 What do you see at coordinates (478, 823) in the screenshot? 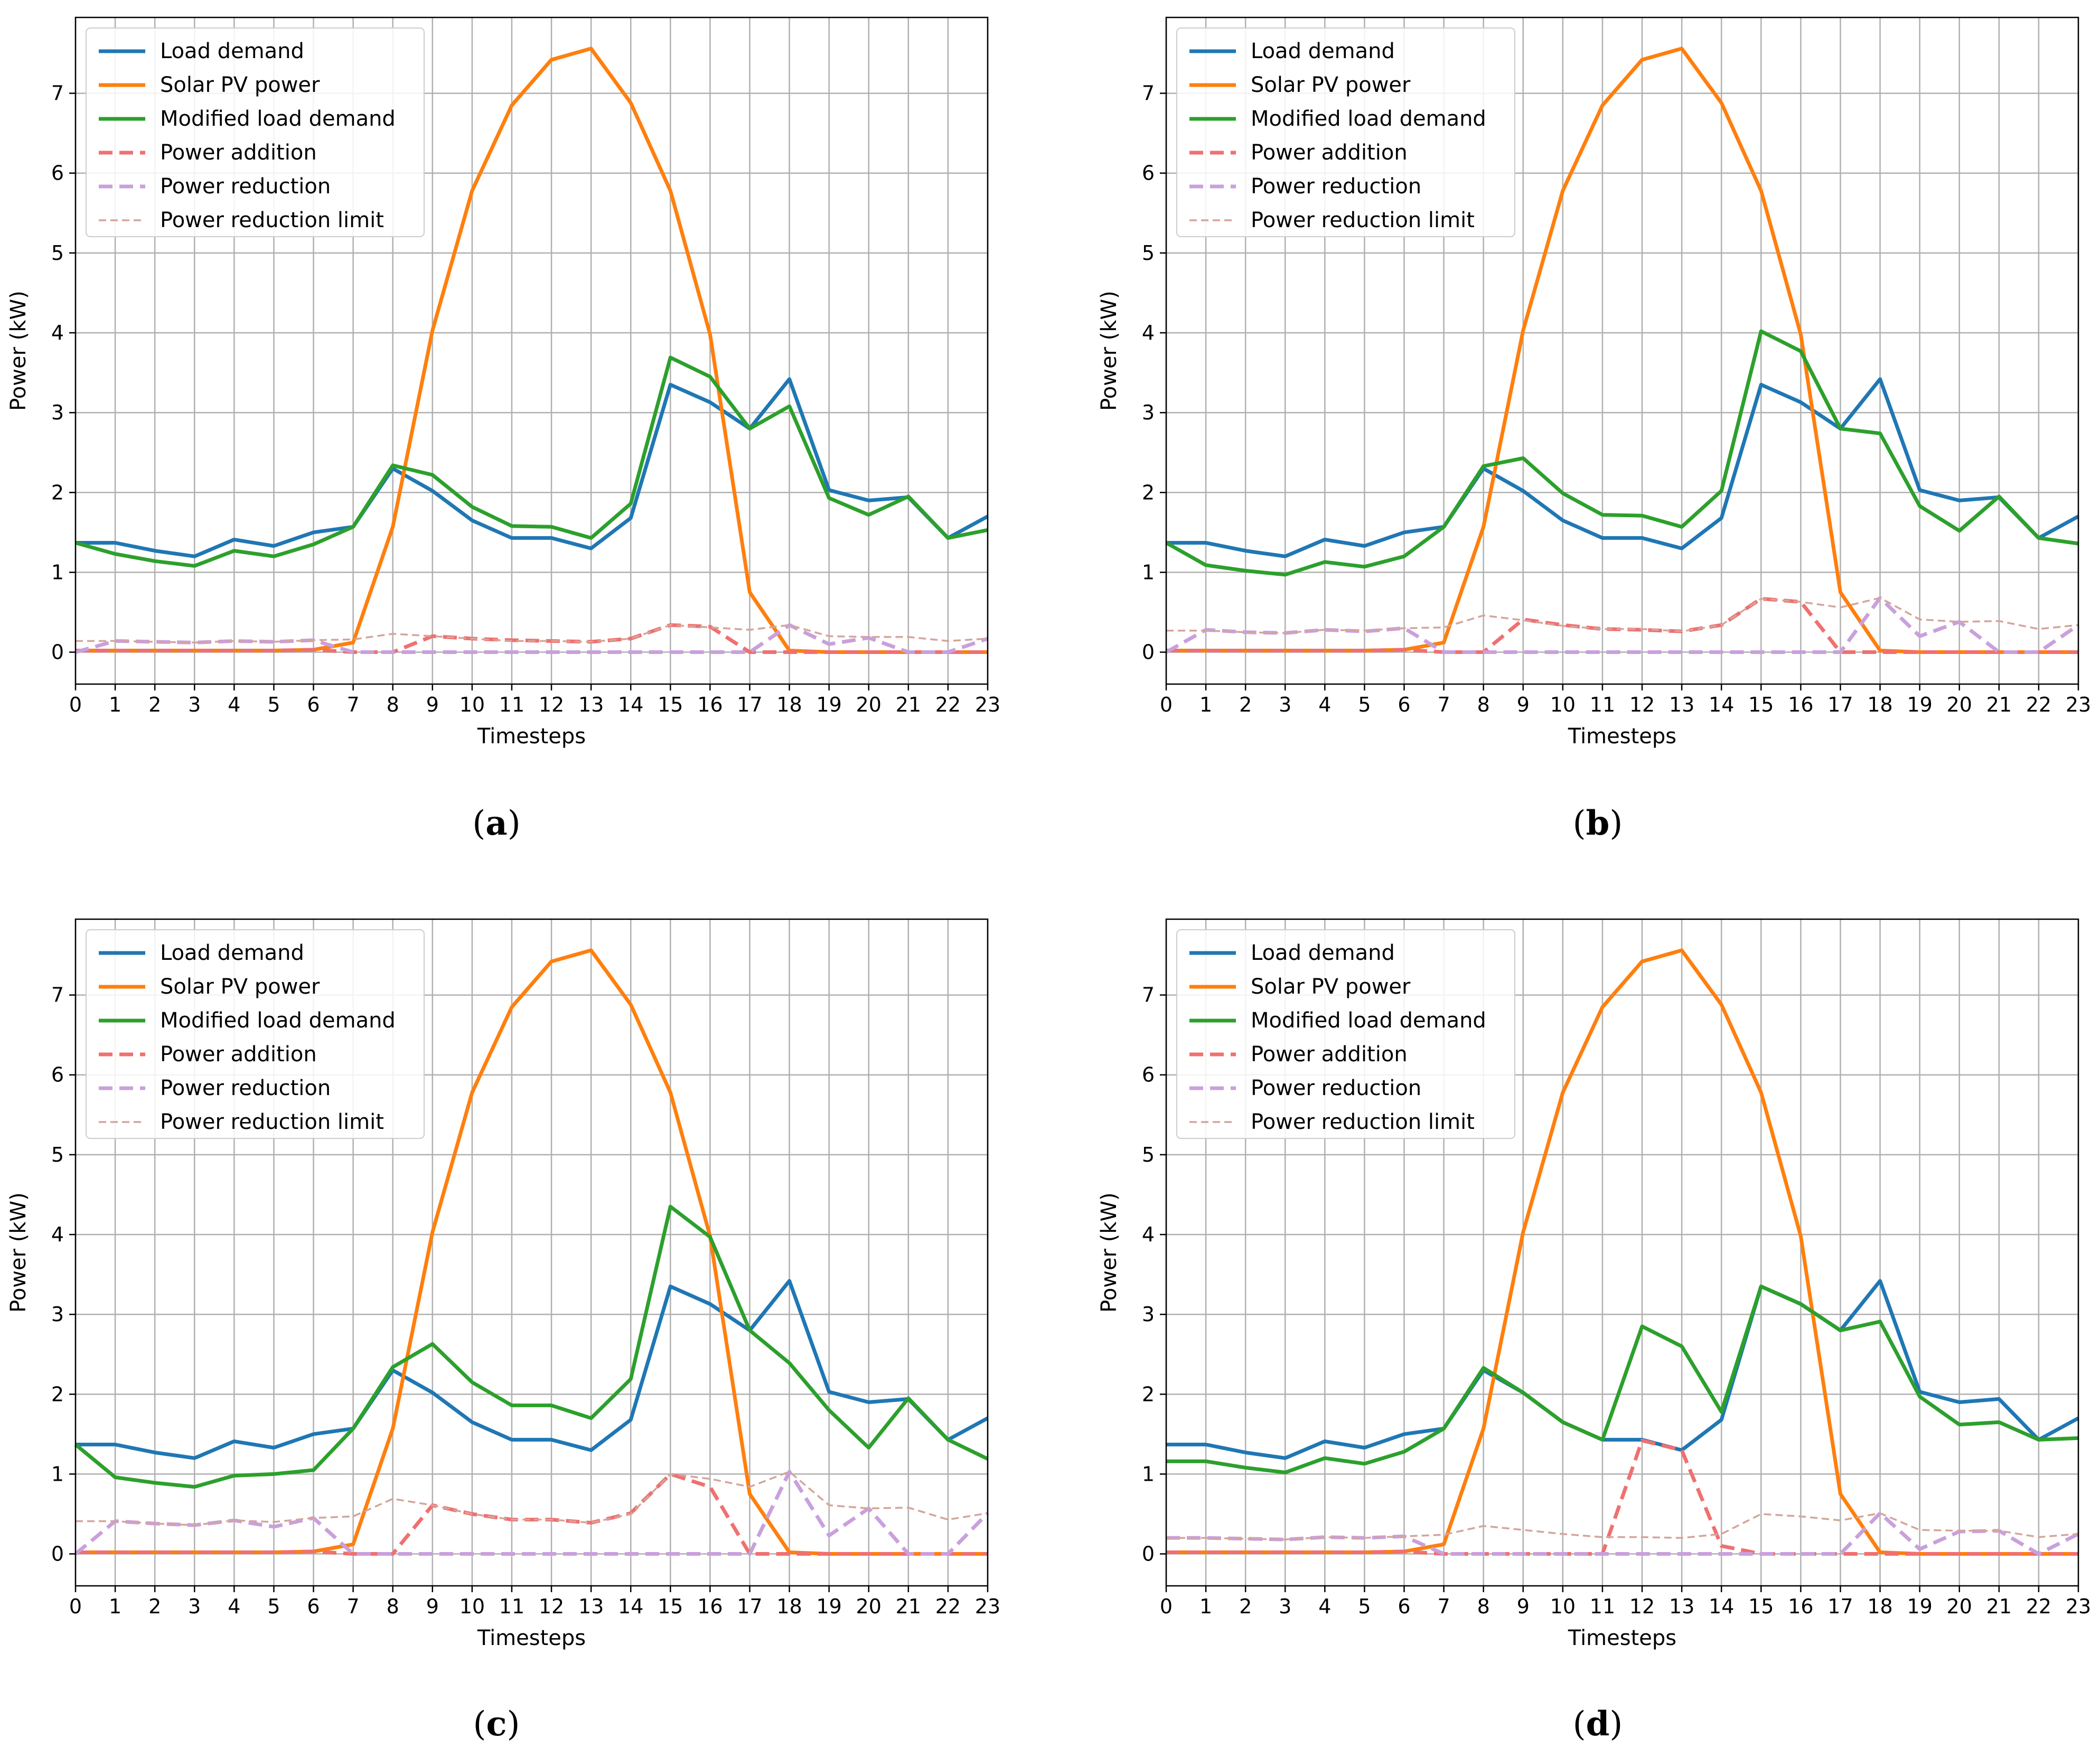
I see `caption-paren-open: (` at bounding box center [478, 823].